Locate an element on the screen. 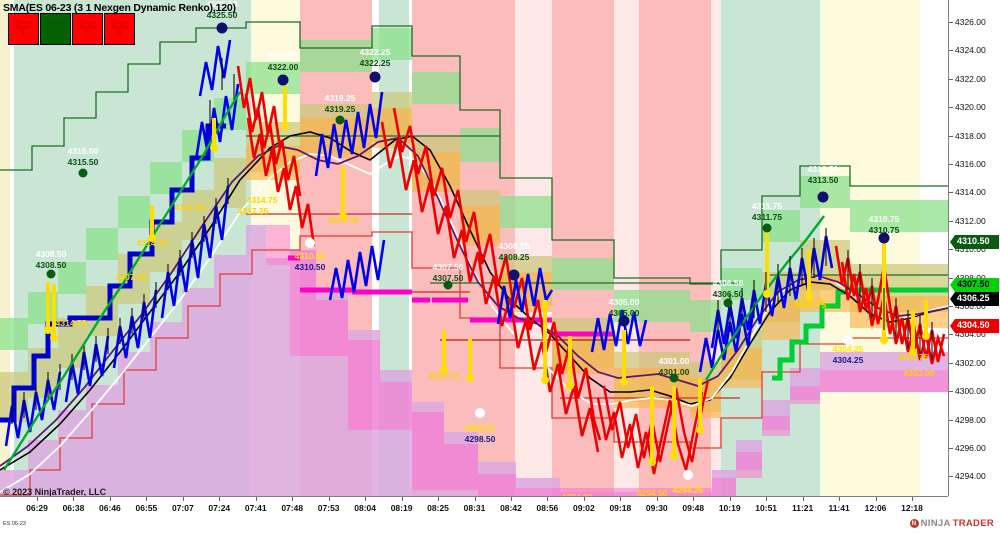  swing-high-label-shadow: 4306.50 is located at coordinates (728, 283).